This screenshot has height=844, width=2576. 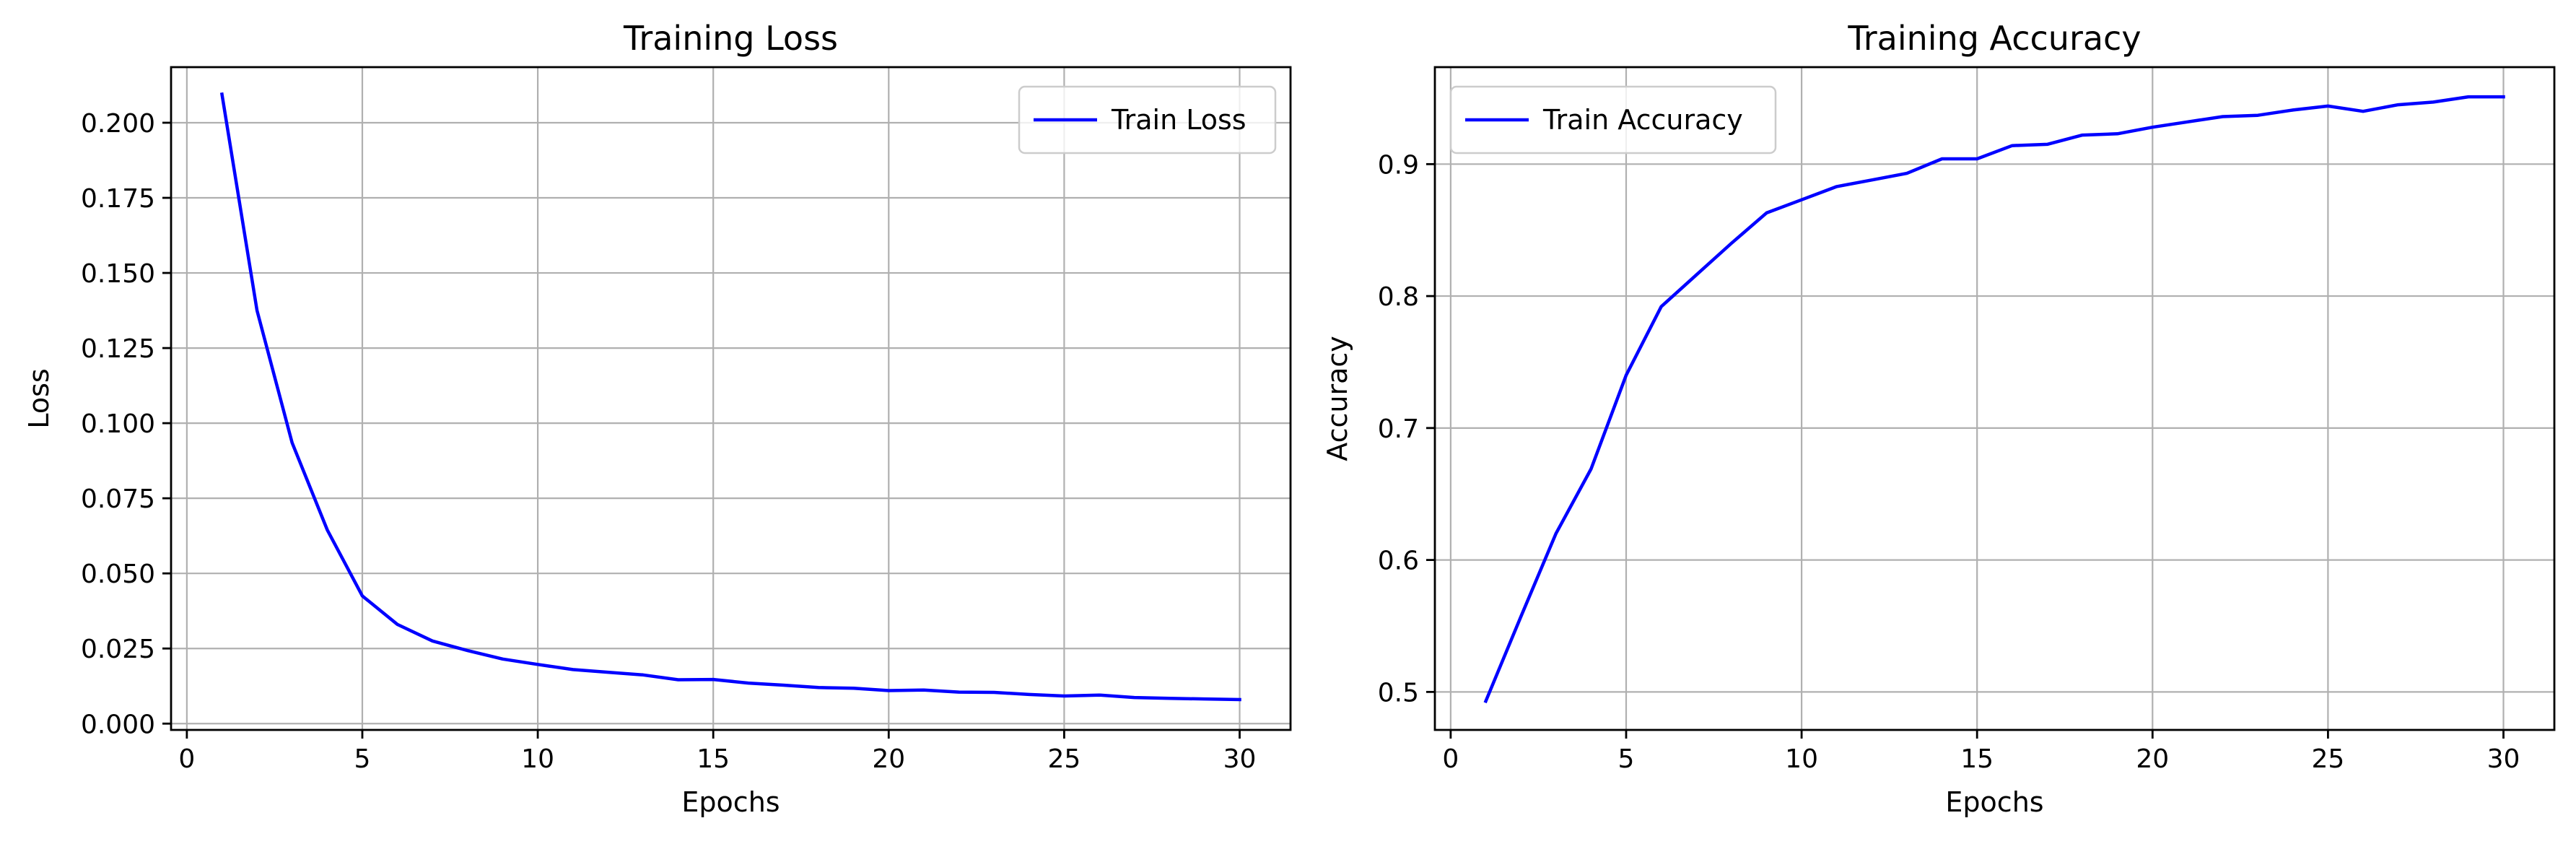 I want to click on chart-1-x-tick-label-3: 15, so click(x=1977, y=759).